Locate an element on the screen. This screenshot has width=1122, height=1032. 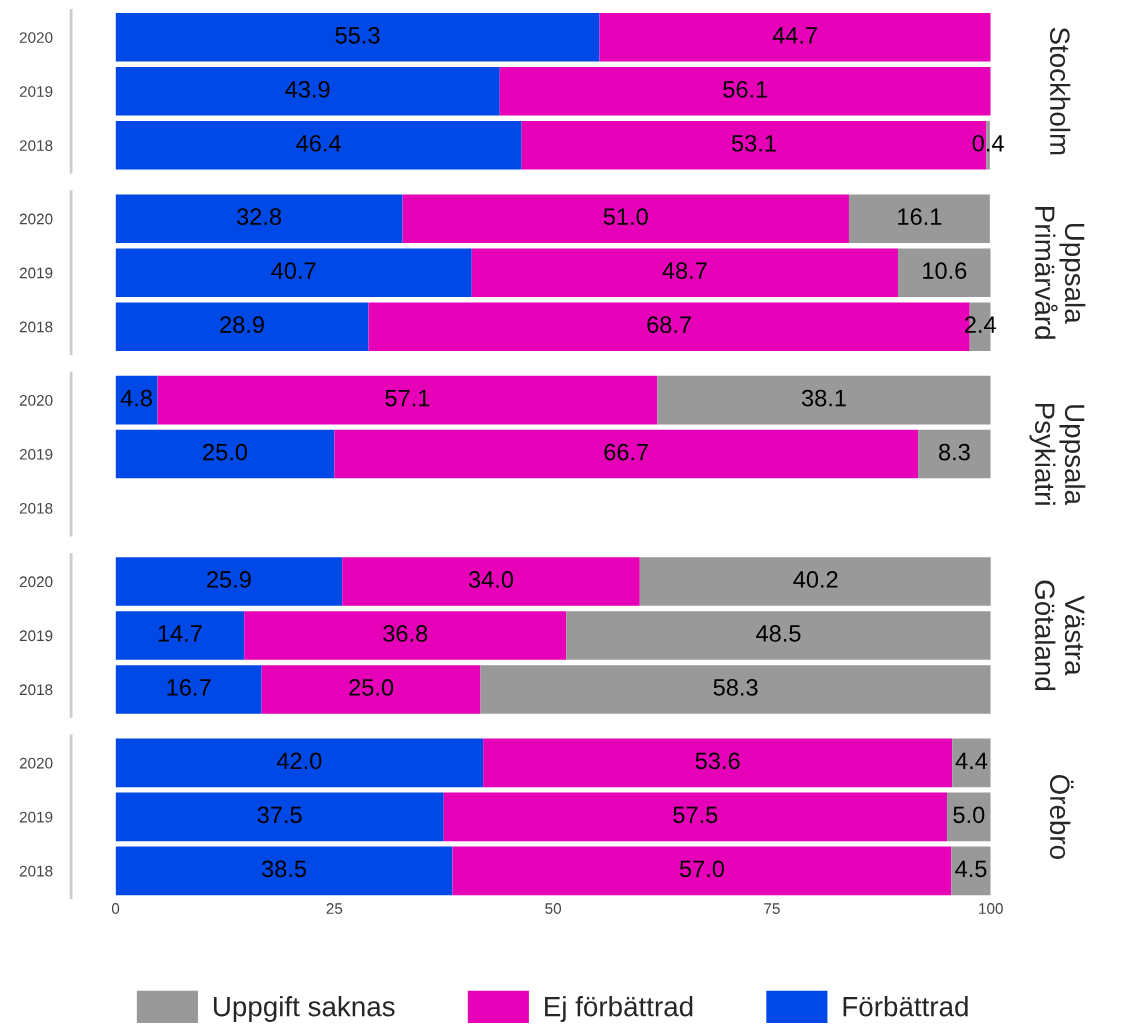
data-label: 32.8 is located at coordinates (259, 217).